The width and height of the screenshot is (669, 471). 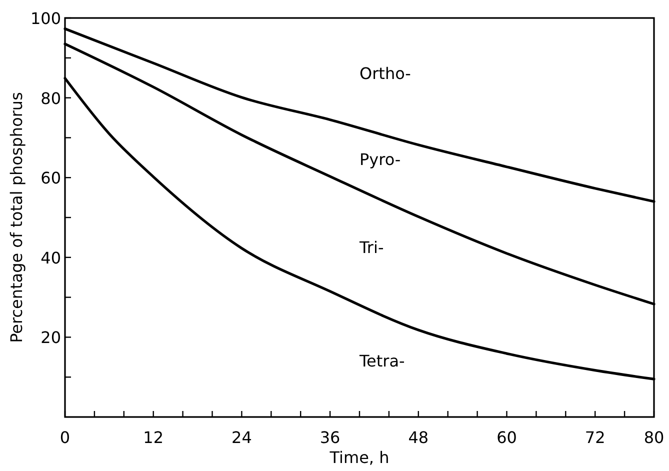 I want to click on annotation: Tri-, so click(x=371, y=248).